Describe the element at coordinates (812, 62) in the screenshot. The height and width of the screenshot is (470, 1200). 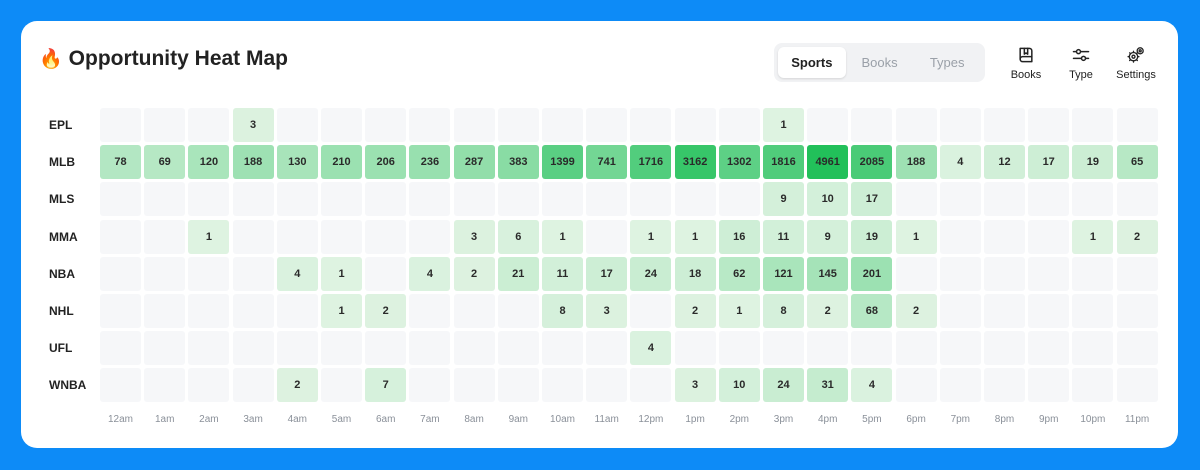
I see `tab-sports: Sports` at that location.